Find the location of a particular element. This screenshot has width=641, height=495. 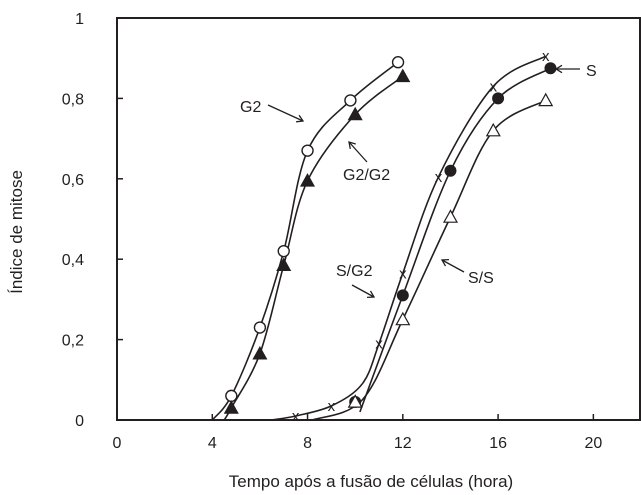

y-tick-label: 0 is located at coordinates (79, 421).